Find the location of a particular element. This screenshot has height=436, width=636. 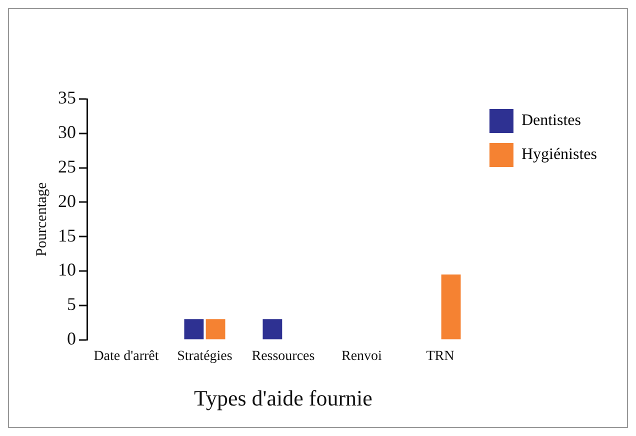

legend-label: Dentistes is located at coordinates (551, 121).